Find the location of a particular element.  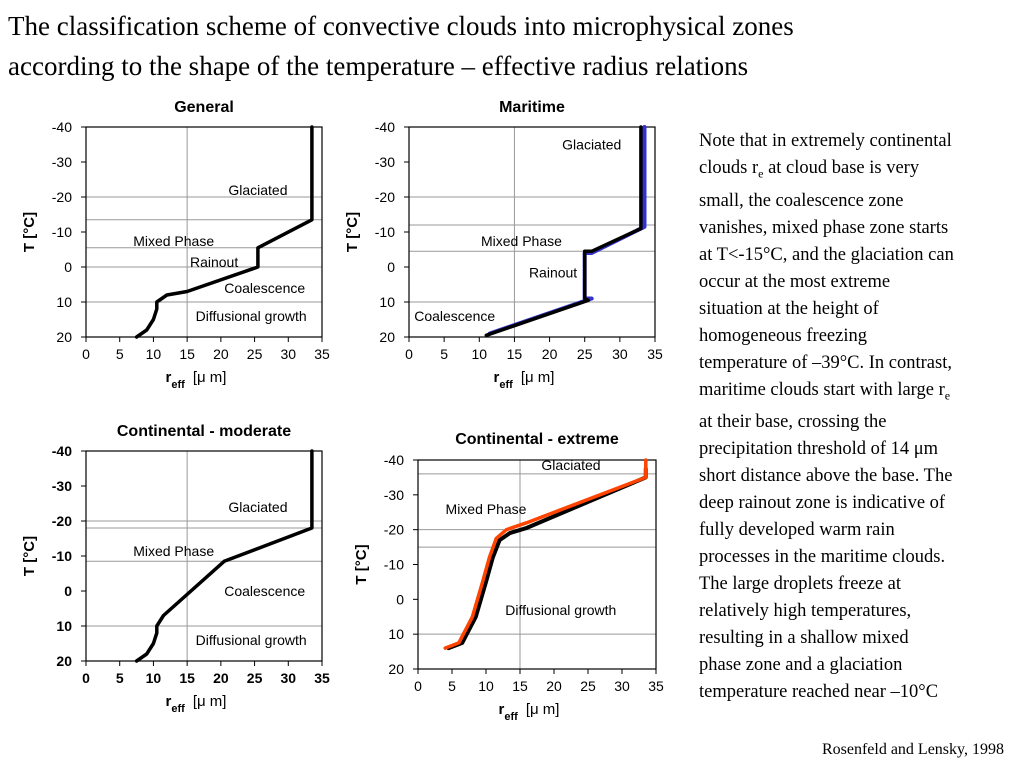

note-line: Note that in extremely continental is located at coordinates (825, 141).